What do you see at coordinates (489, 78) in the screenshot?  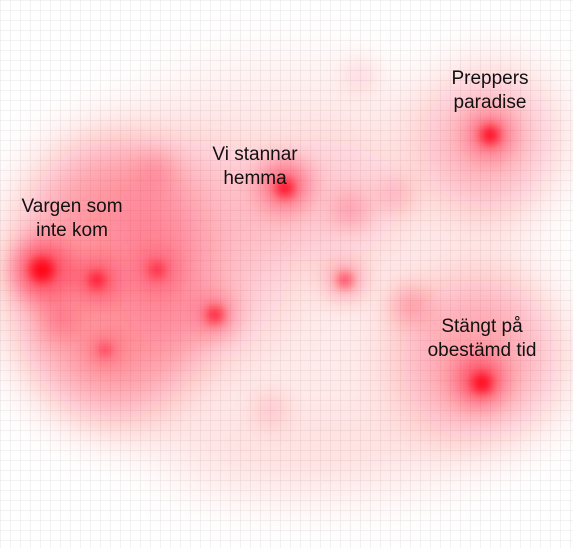 I see `cluster-label: Preppers` at bounding box center [489, 78].